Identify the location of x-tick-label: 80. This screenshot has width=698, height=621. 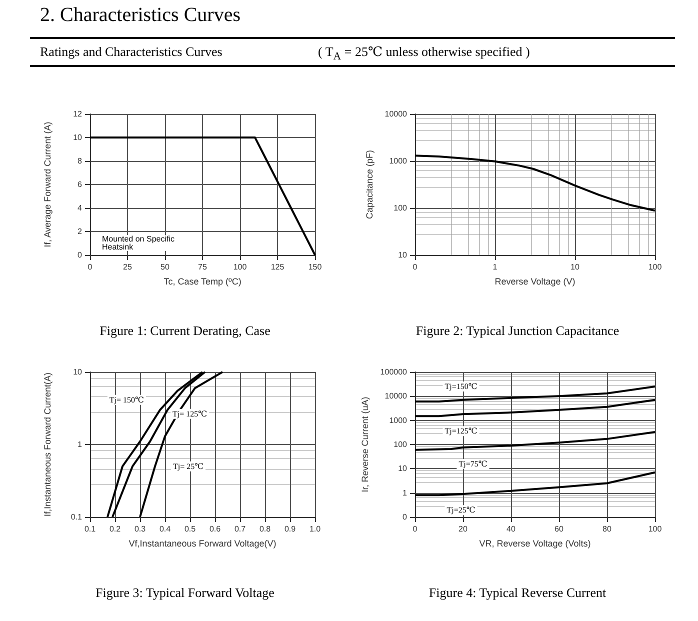
(607, 529).